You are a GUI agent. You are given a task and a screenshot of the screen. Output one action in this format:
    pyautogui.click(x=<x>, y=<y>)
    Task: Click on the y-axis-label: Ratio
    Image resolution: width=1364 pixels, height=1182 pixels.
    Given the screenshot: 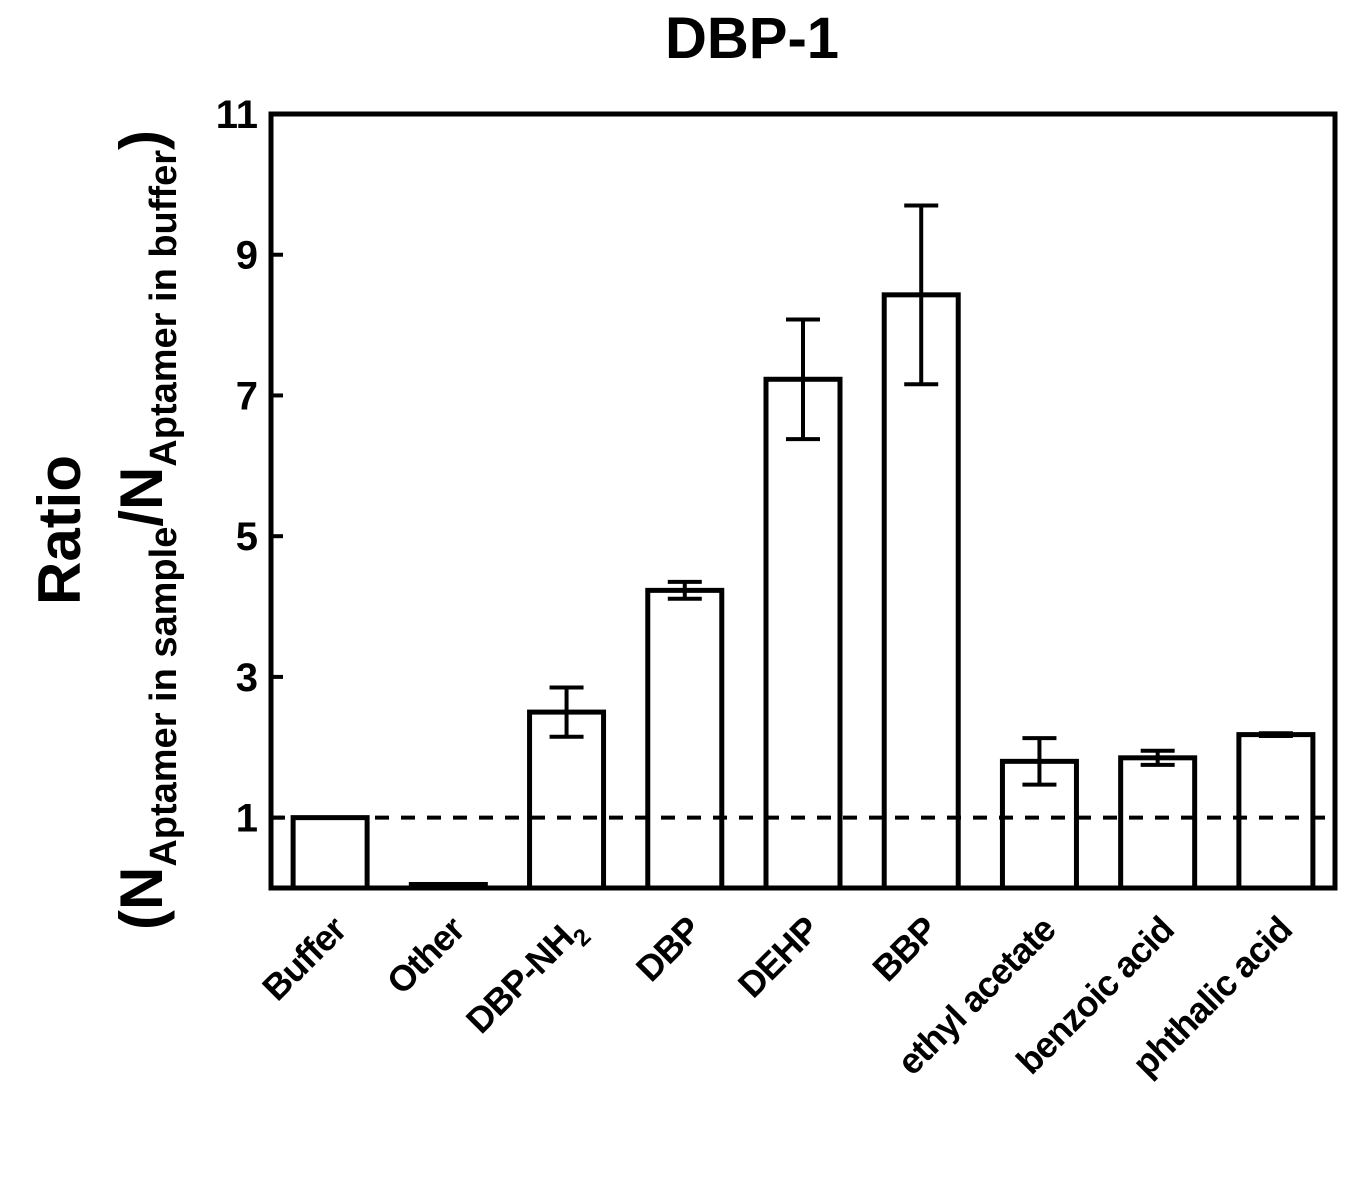 What is the action you would take?
    pyautogui.click(x=59, y=530)
    